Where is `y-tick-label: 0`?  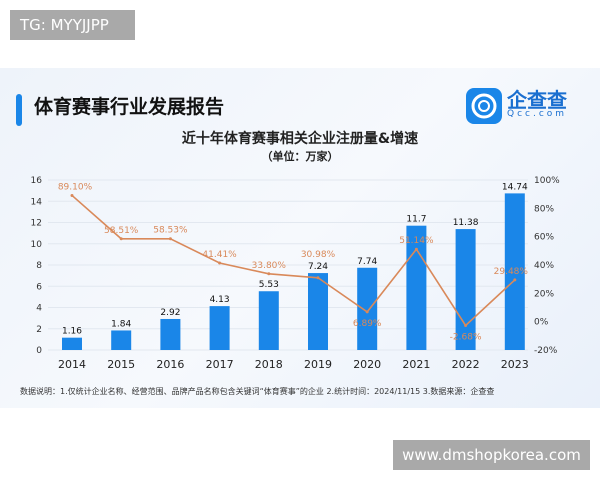 y-tick-label: 0 is located at coordinates (39, 351).